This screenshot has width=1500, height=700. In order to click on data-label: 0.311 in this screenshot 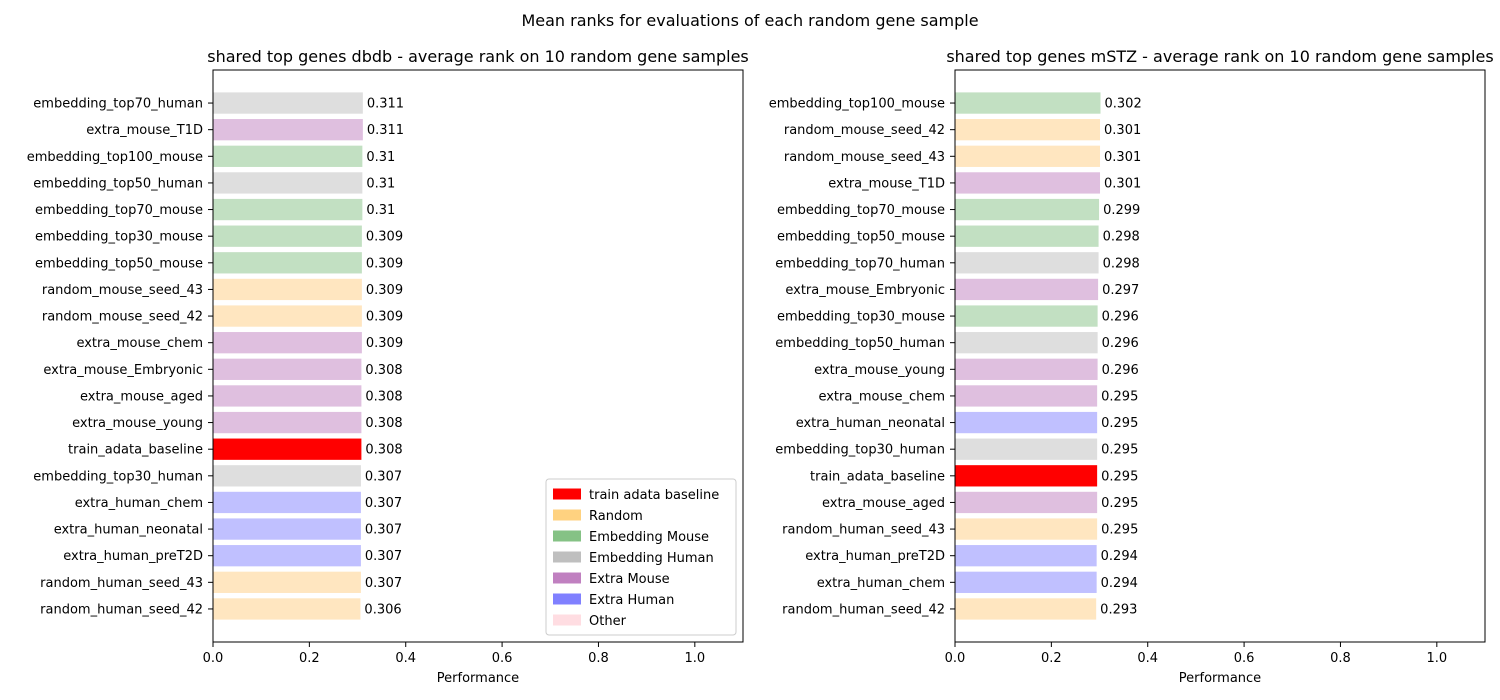, I will do `click(385, 104)`.